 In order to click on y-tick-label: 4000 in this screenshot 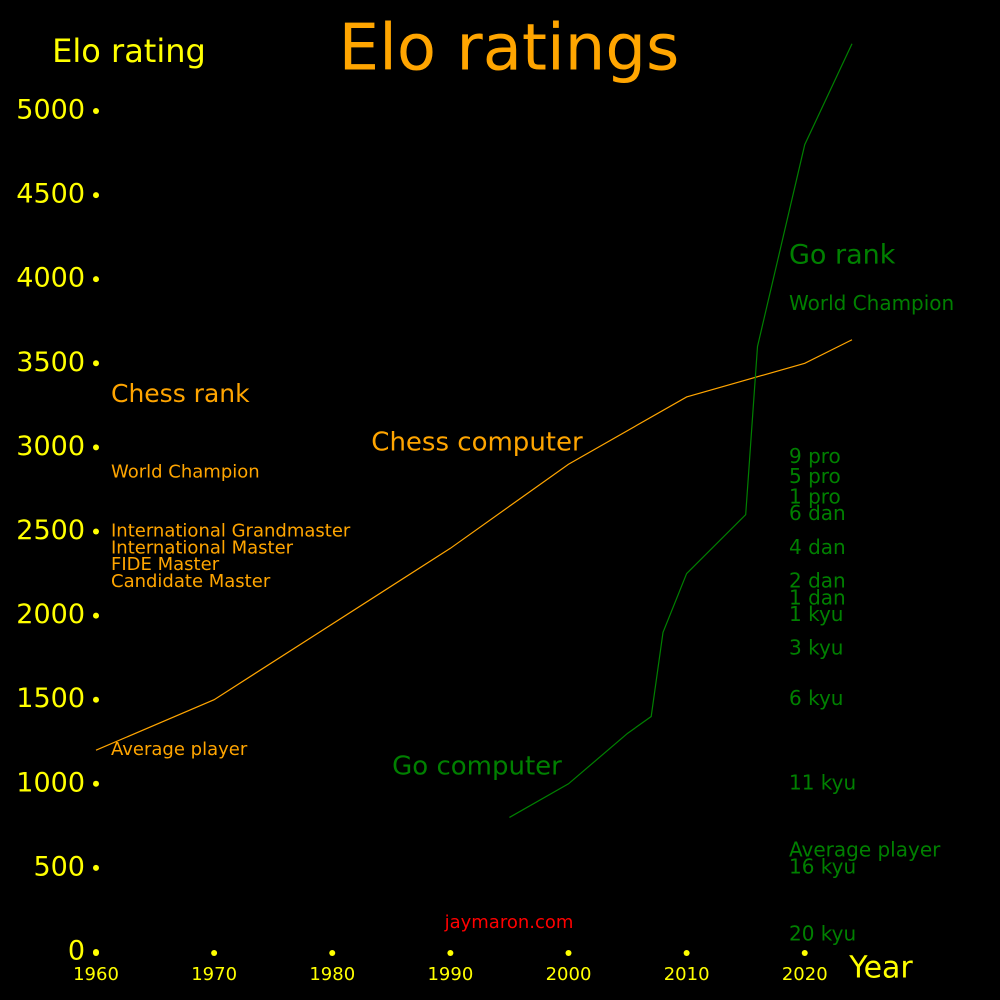, I will do `click(50, 278)`.